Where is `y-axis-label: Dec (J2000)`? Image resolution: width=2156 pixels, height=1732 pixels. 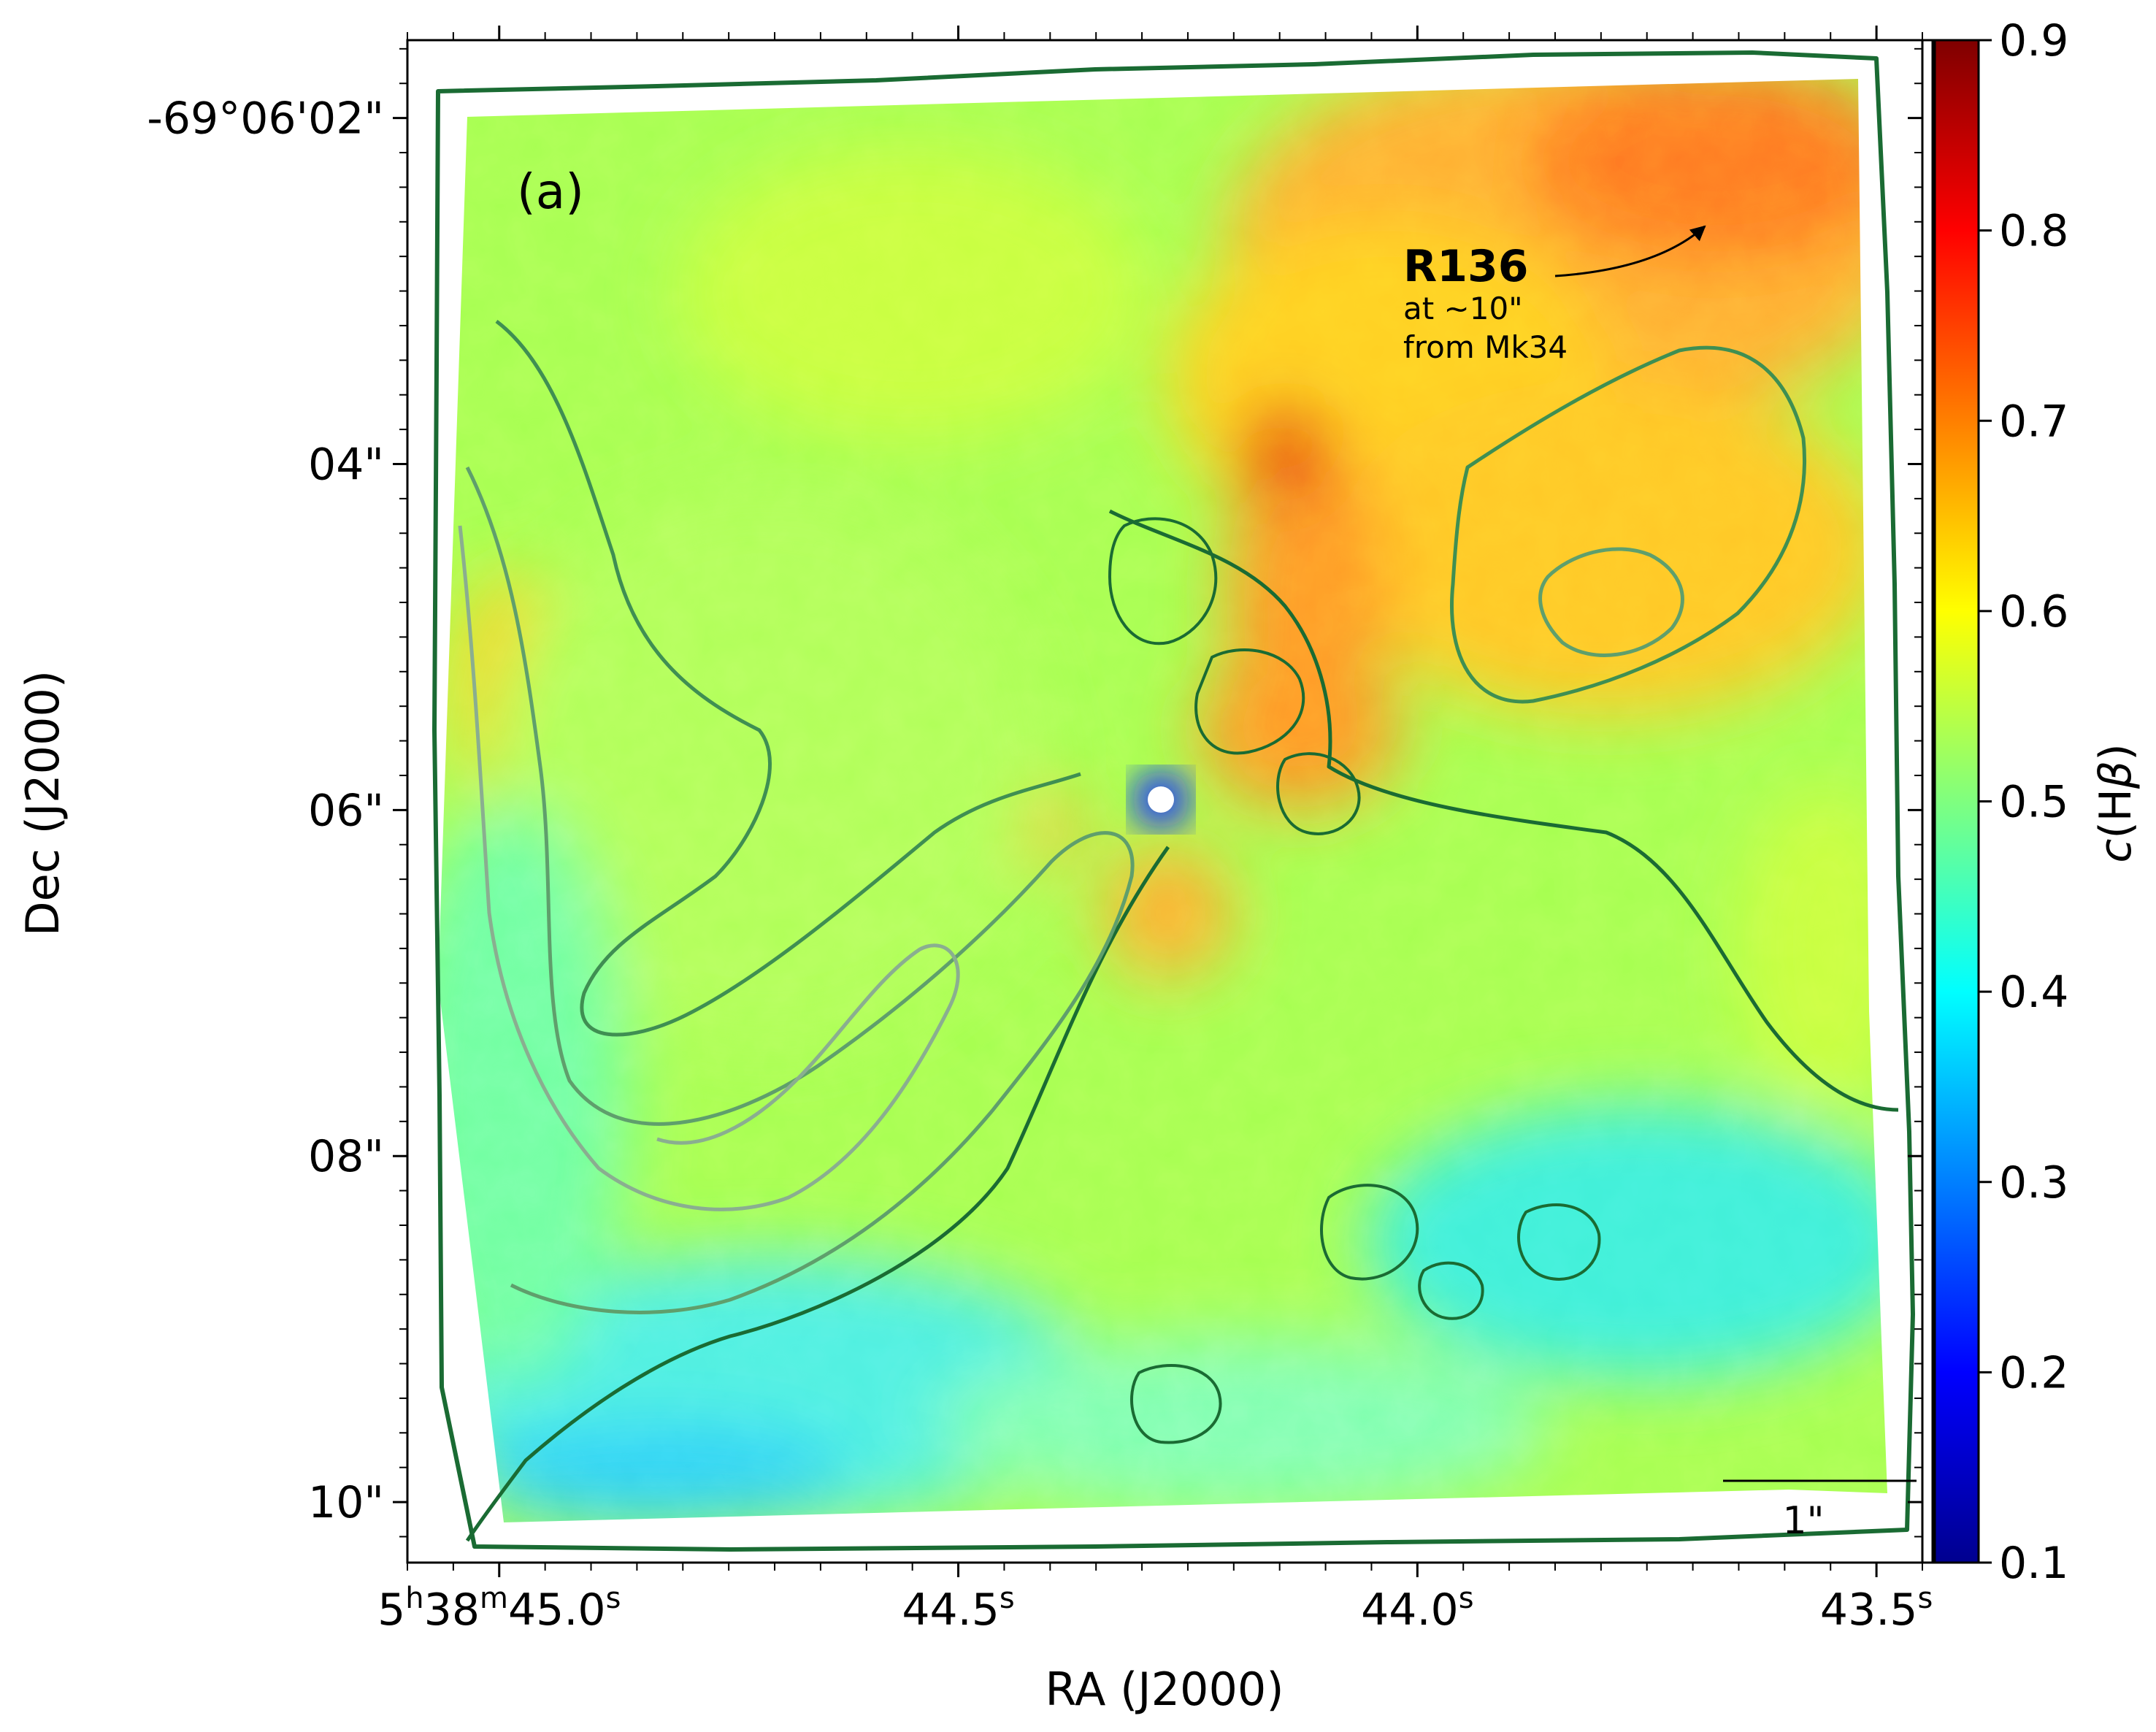 y-axis-label: Dec (J2000) is located at coordinates (42, 803).